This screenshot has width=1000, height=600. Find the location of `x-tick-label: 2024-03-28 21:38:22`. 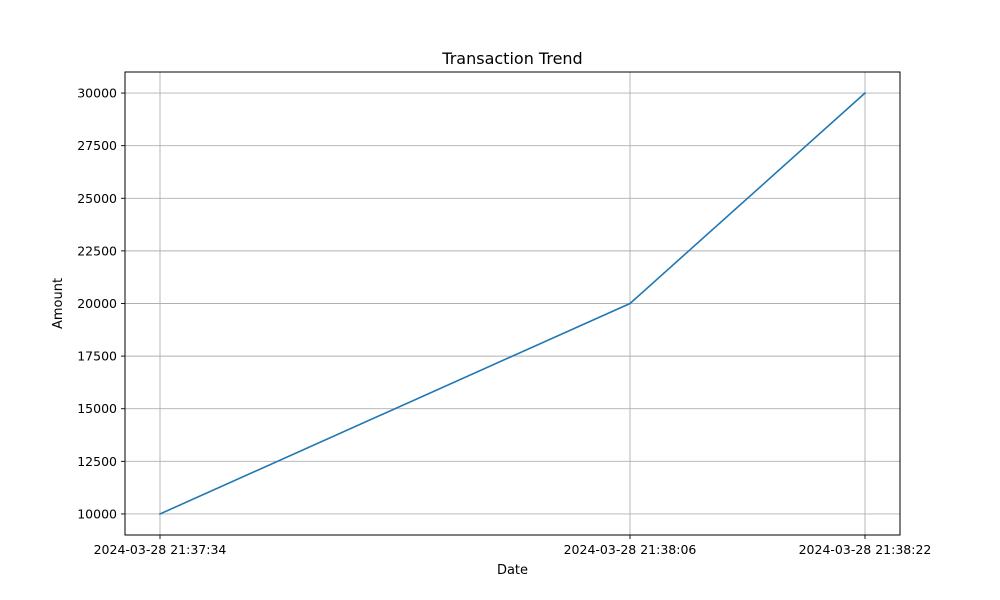

x-tick-label: 2024-03-28 21:38:22 is located at coordinates (865, 549).